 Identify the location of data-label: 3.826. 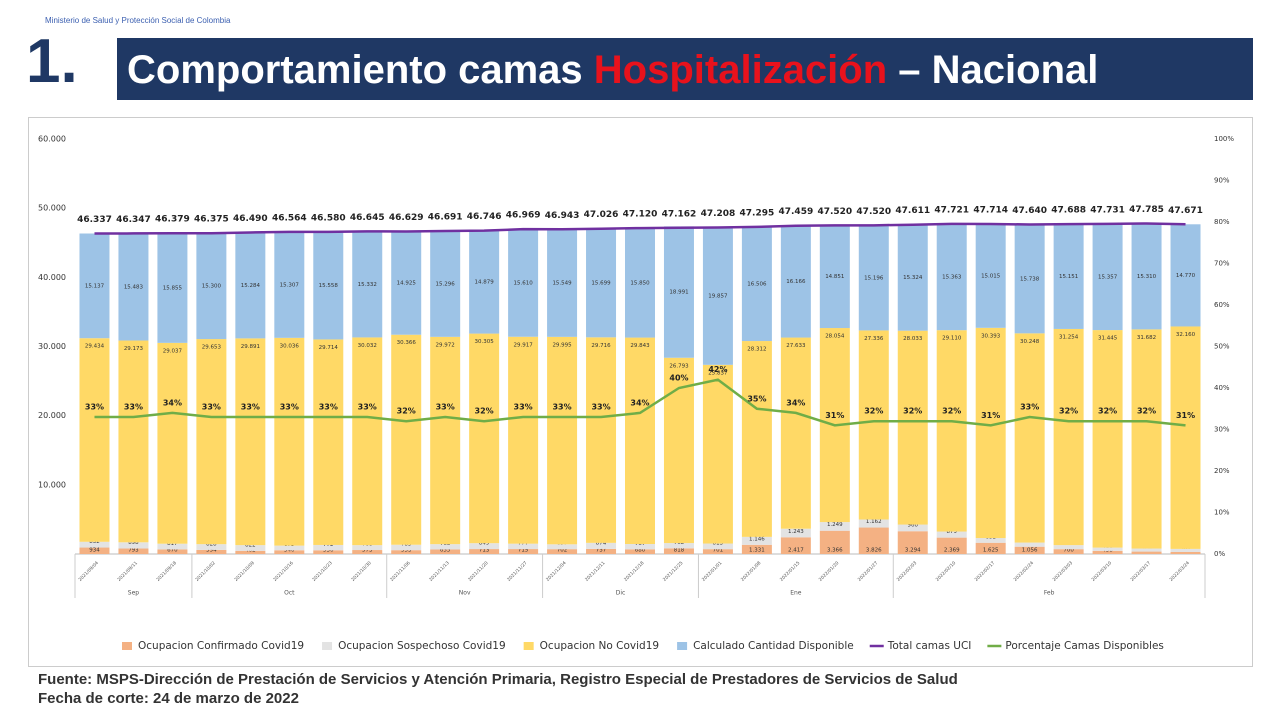
(874, 551).